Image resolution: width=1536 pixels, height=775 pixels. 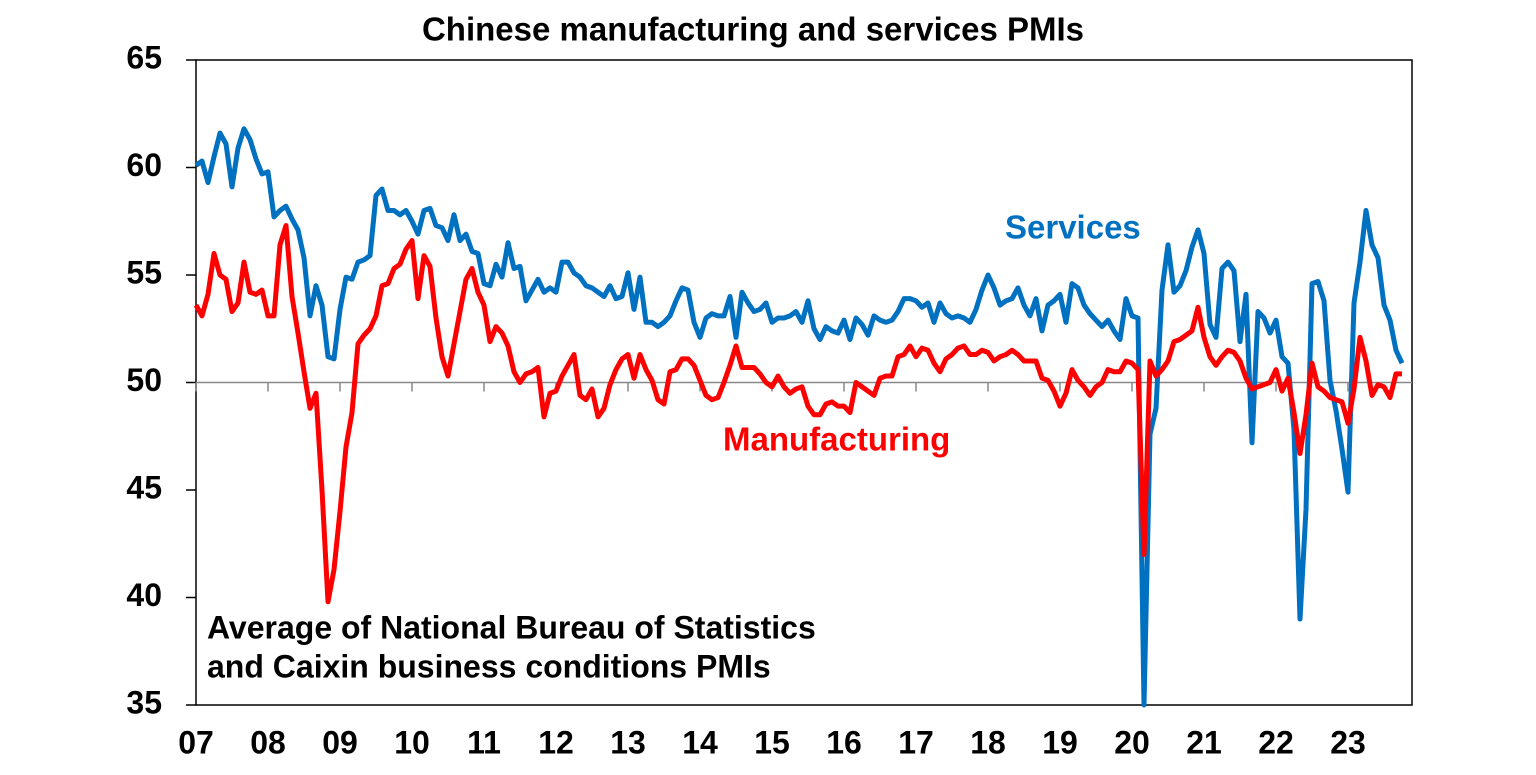 I want to click on x-tick-label: 10, so click(x=412, y=742).